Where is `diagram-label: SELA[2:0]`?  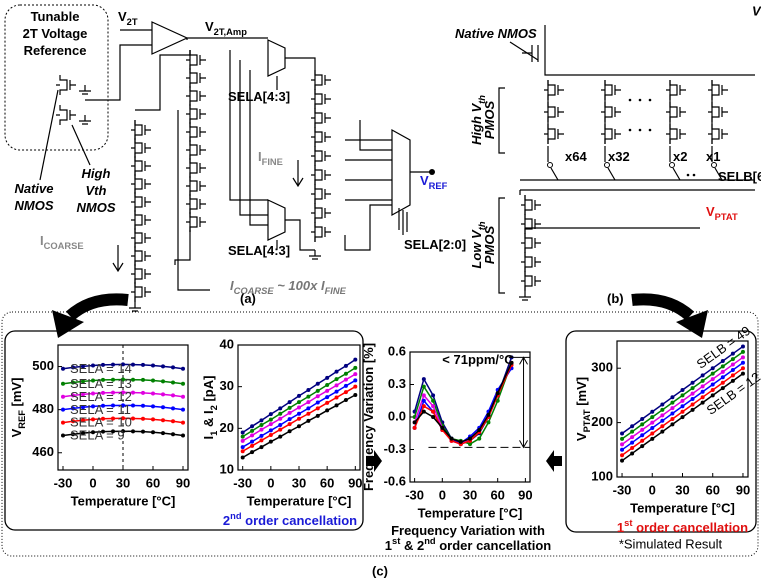 diagram-label: SELA[2:0] is located at coordinates (435, 244).